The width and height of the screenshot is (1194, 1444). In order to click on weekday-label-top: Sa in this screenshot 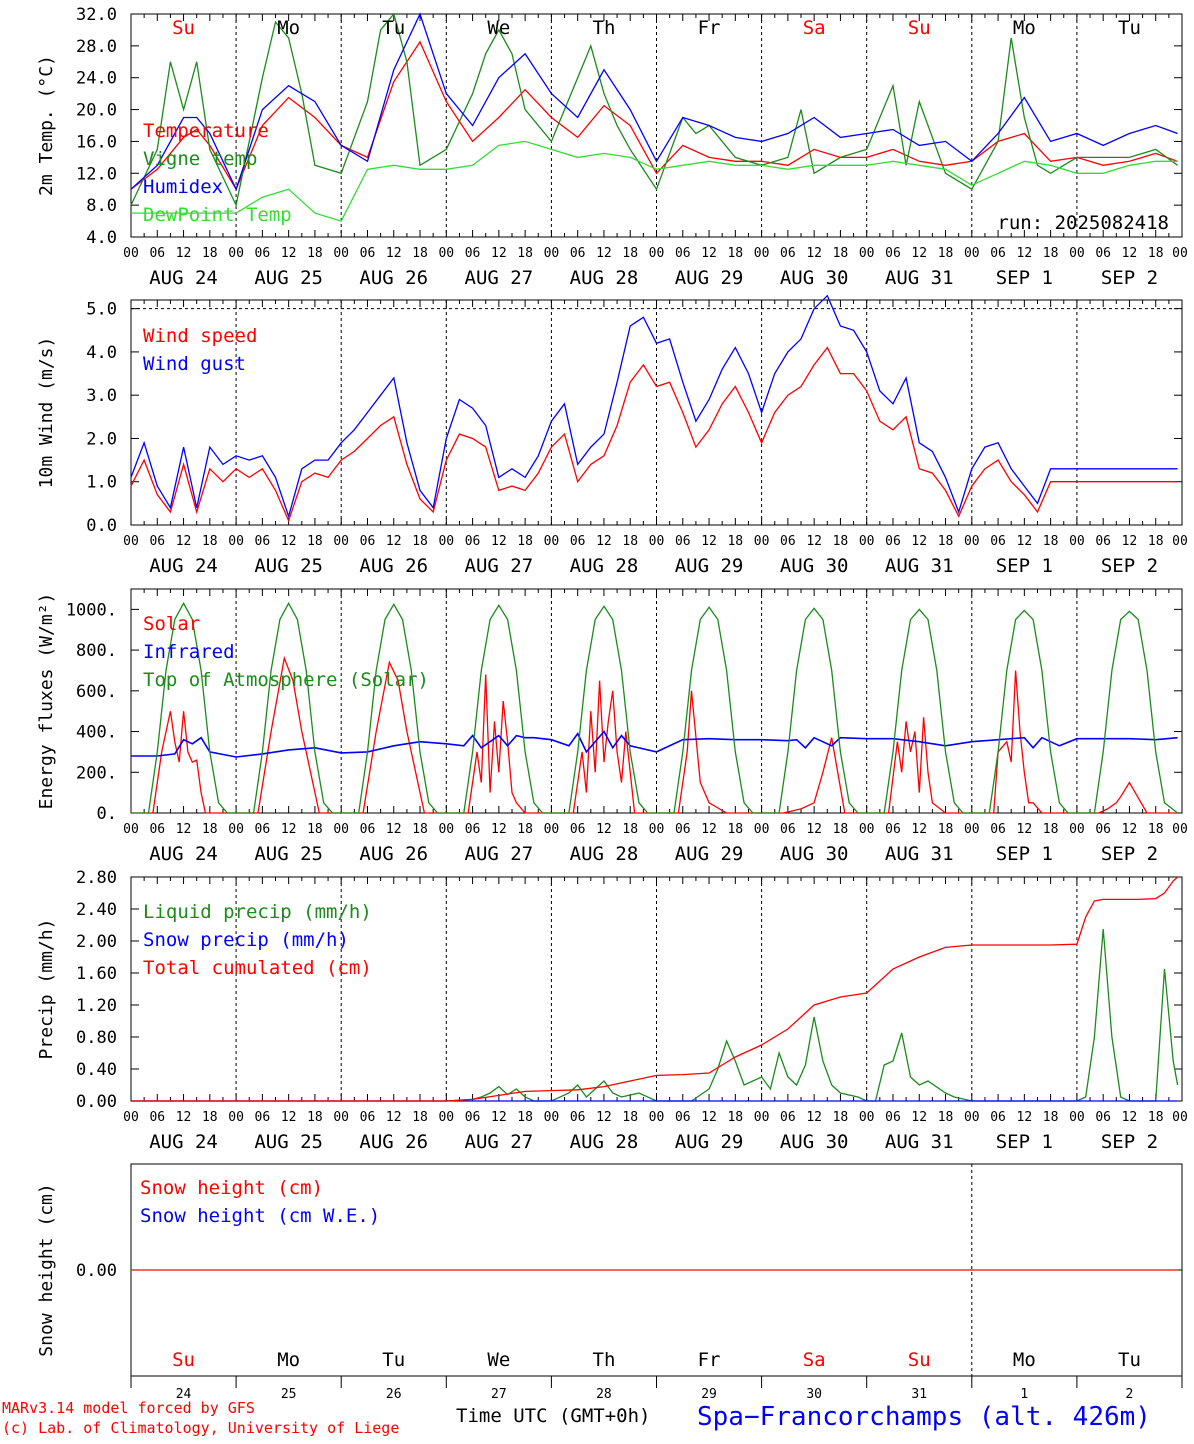, I will do `click(814, 28)`.